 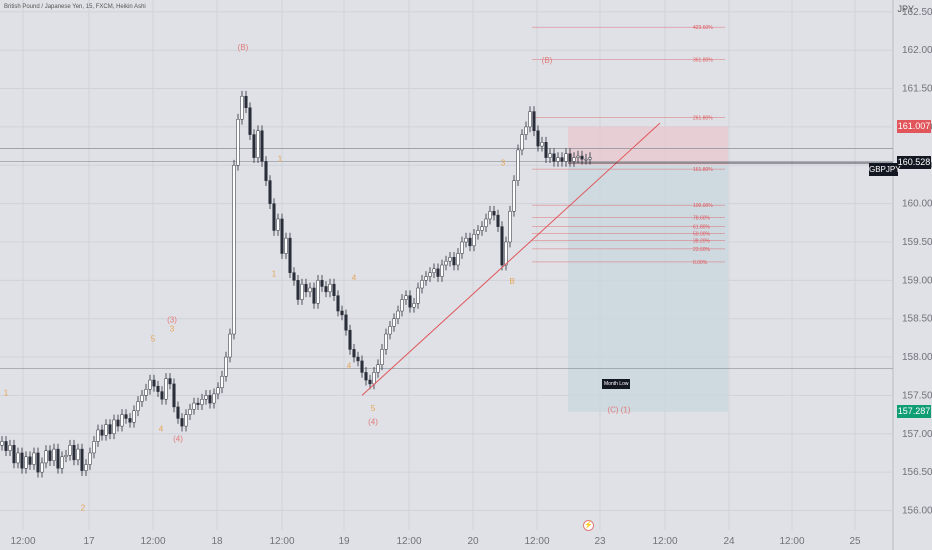 What do you see at coordinates (917, 510) in the screenshot?
I see `y-tick-label: 156.000` at bounding box center [917, 510].